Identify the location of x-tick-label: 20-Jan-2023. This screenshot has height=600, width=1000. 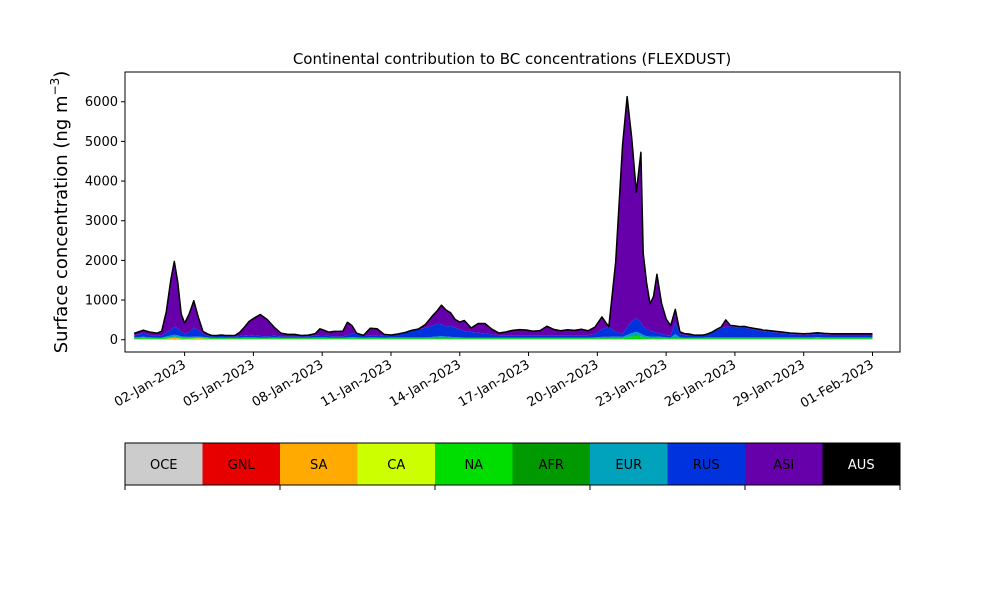
(563, 383).